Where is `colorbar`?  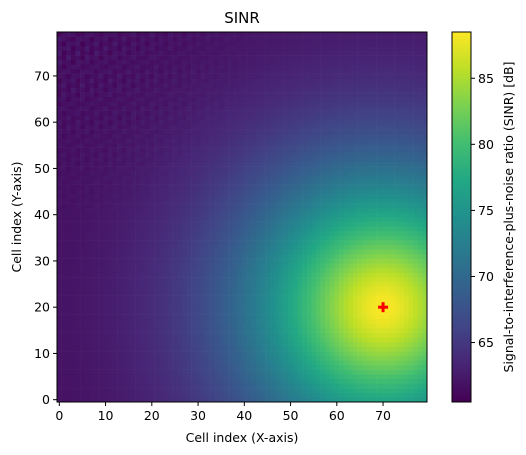
colorbar is located at coordinates (461, 217).